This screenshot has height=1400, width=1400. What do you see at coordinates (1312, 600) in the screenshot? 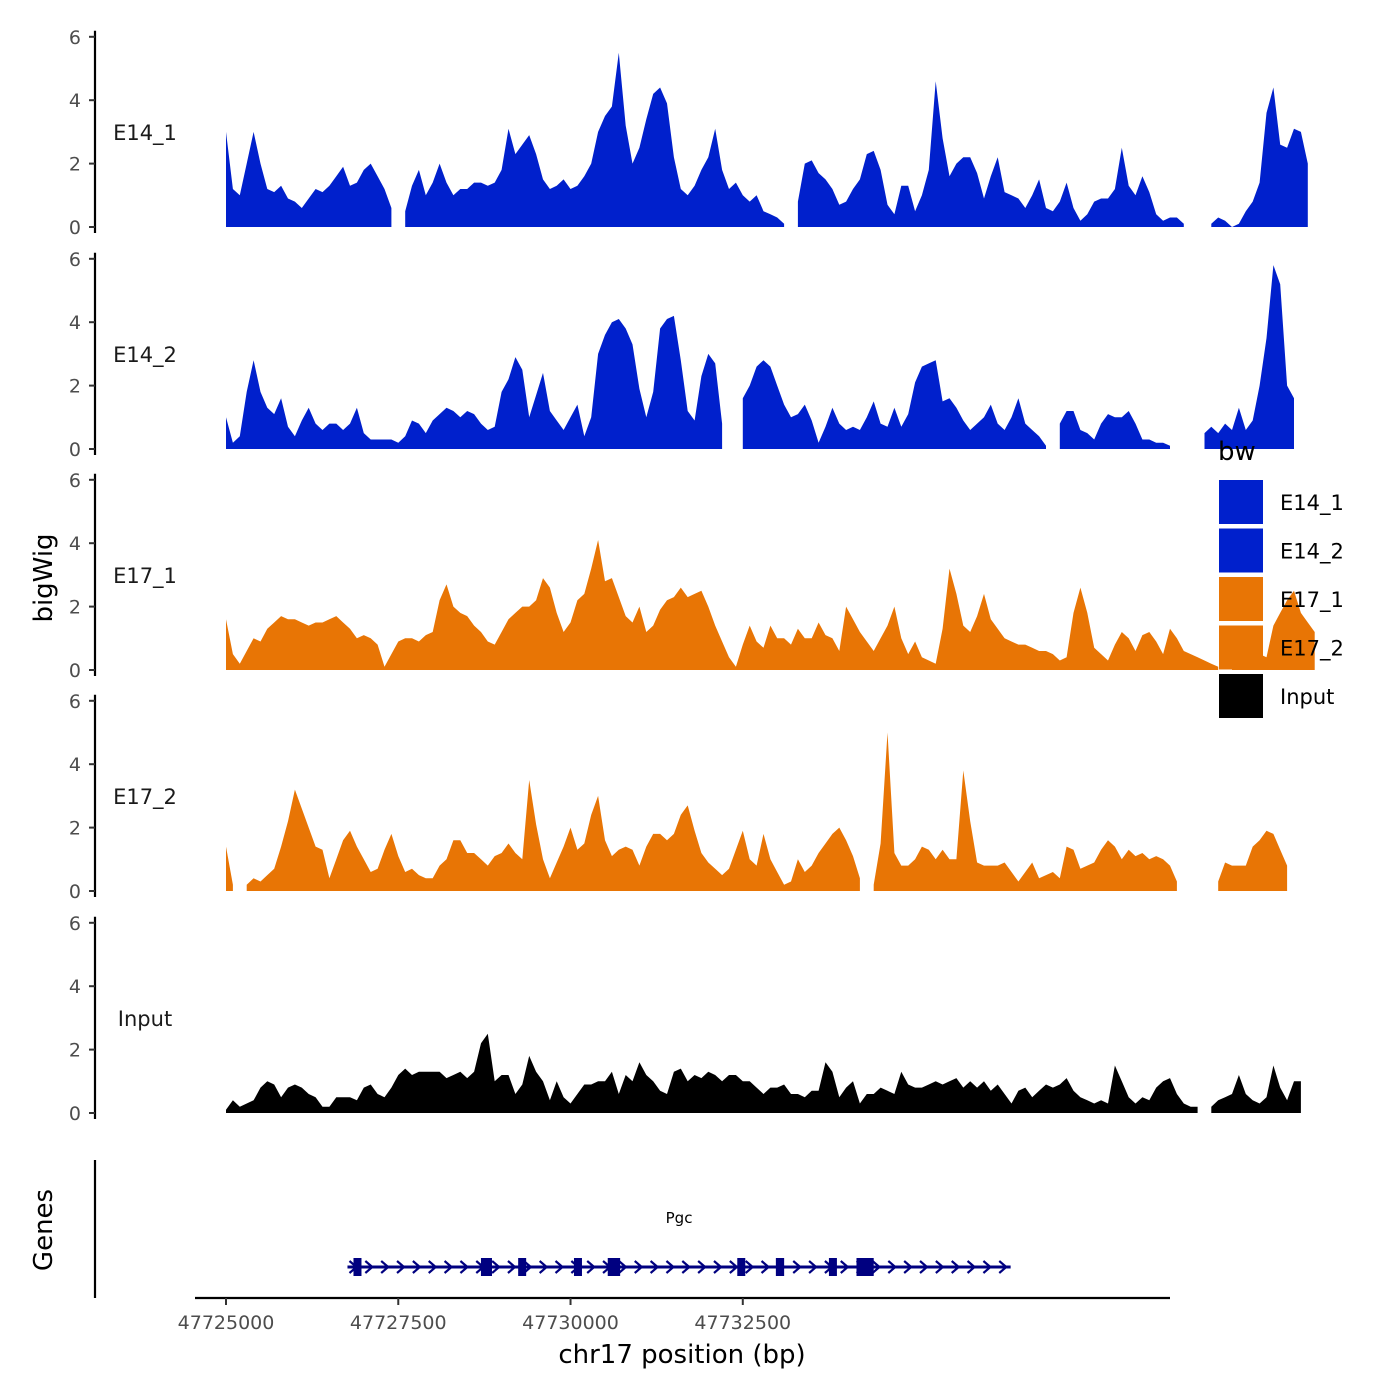
I see `legend-label-E17_1: E17_1` at bounding box center [1312, 600].